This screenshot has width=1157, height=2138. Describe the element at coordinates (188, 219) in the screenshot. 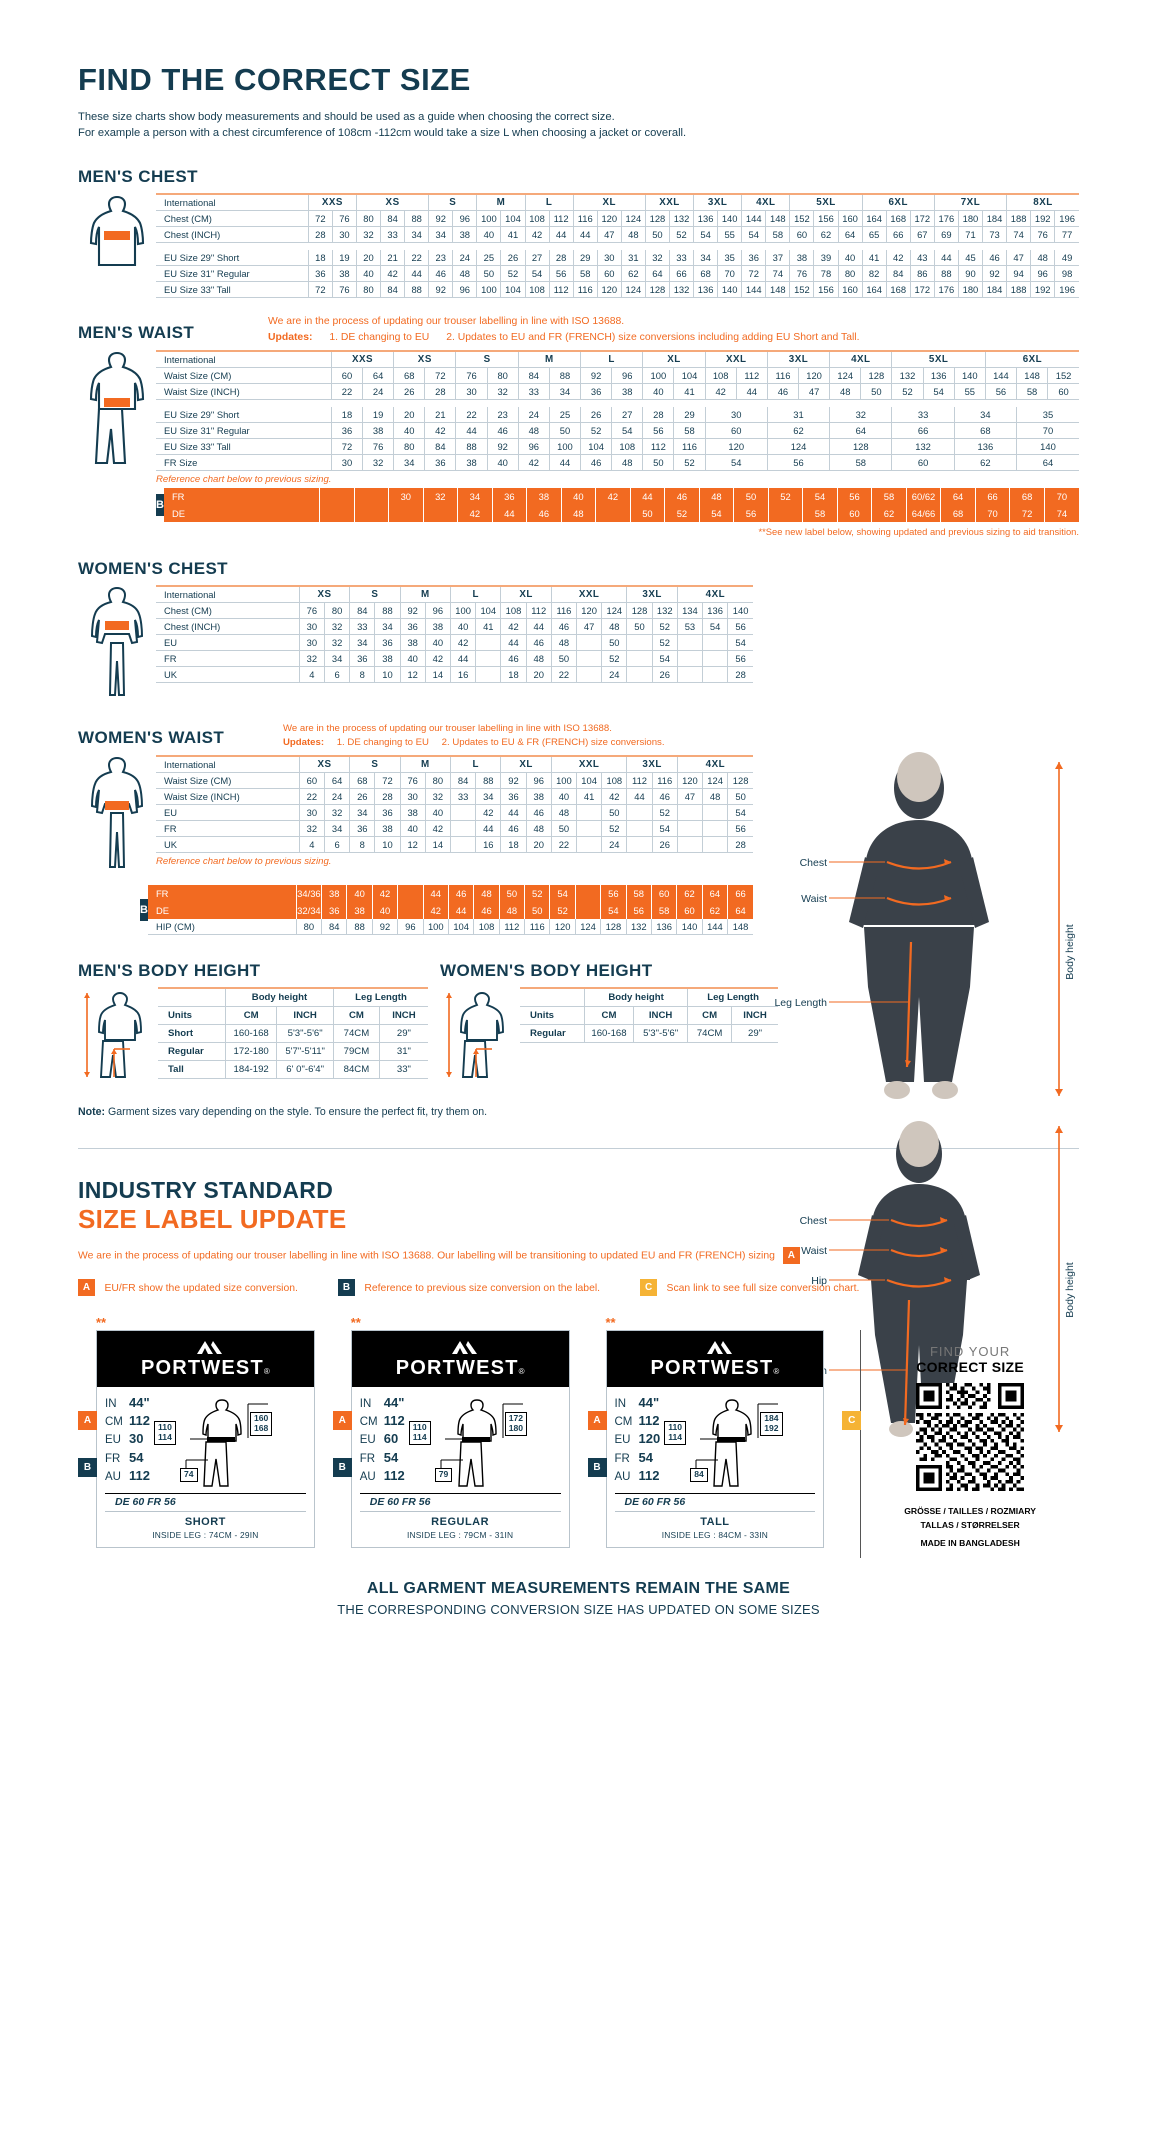

I see `row-label: Chest (CM)` at that location.